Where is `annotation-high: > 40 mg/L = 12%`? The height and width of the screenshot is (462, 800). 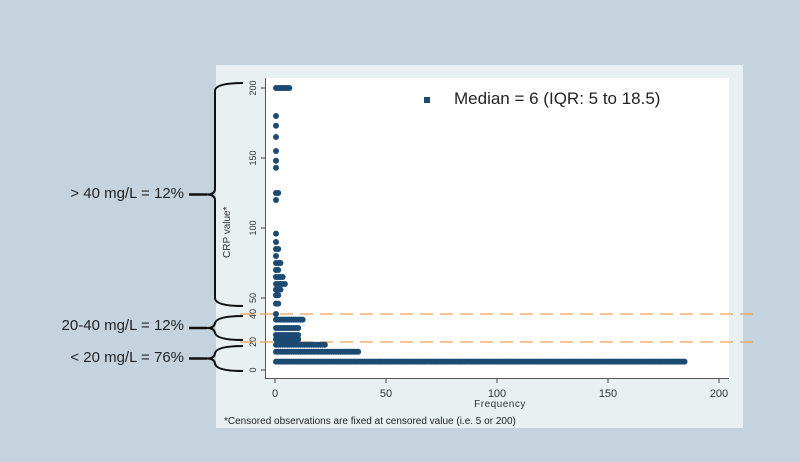
annotation-high: > 40 mg/L = 12% is located at coordinates (127, 193).